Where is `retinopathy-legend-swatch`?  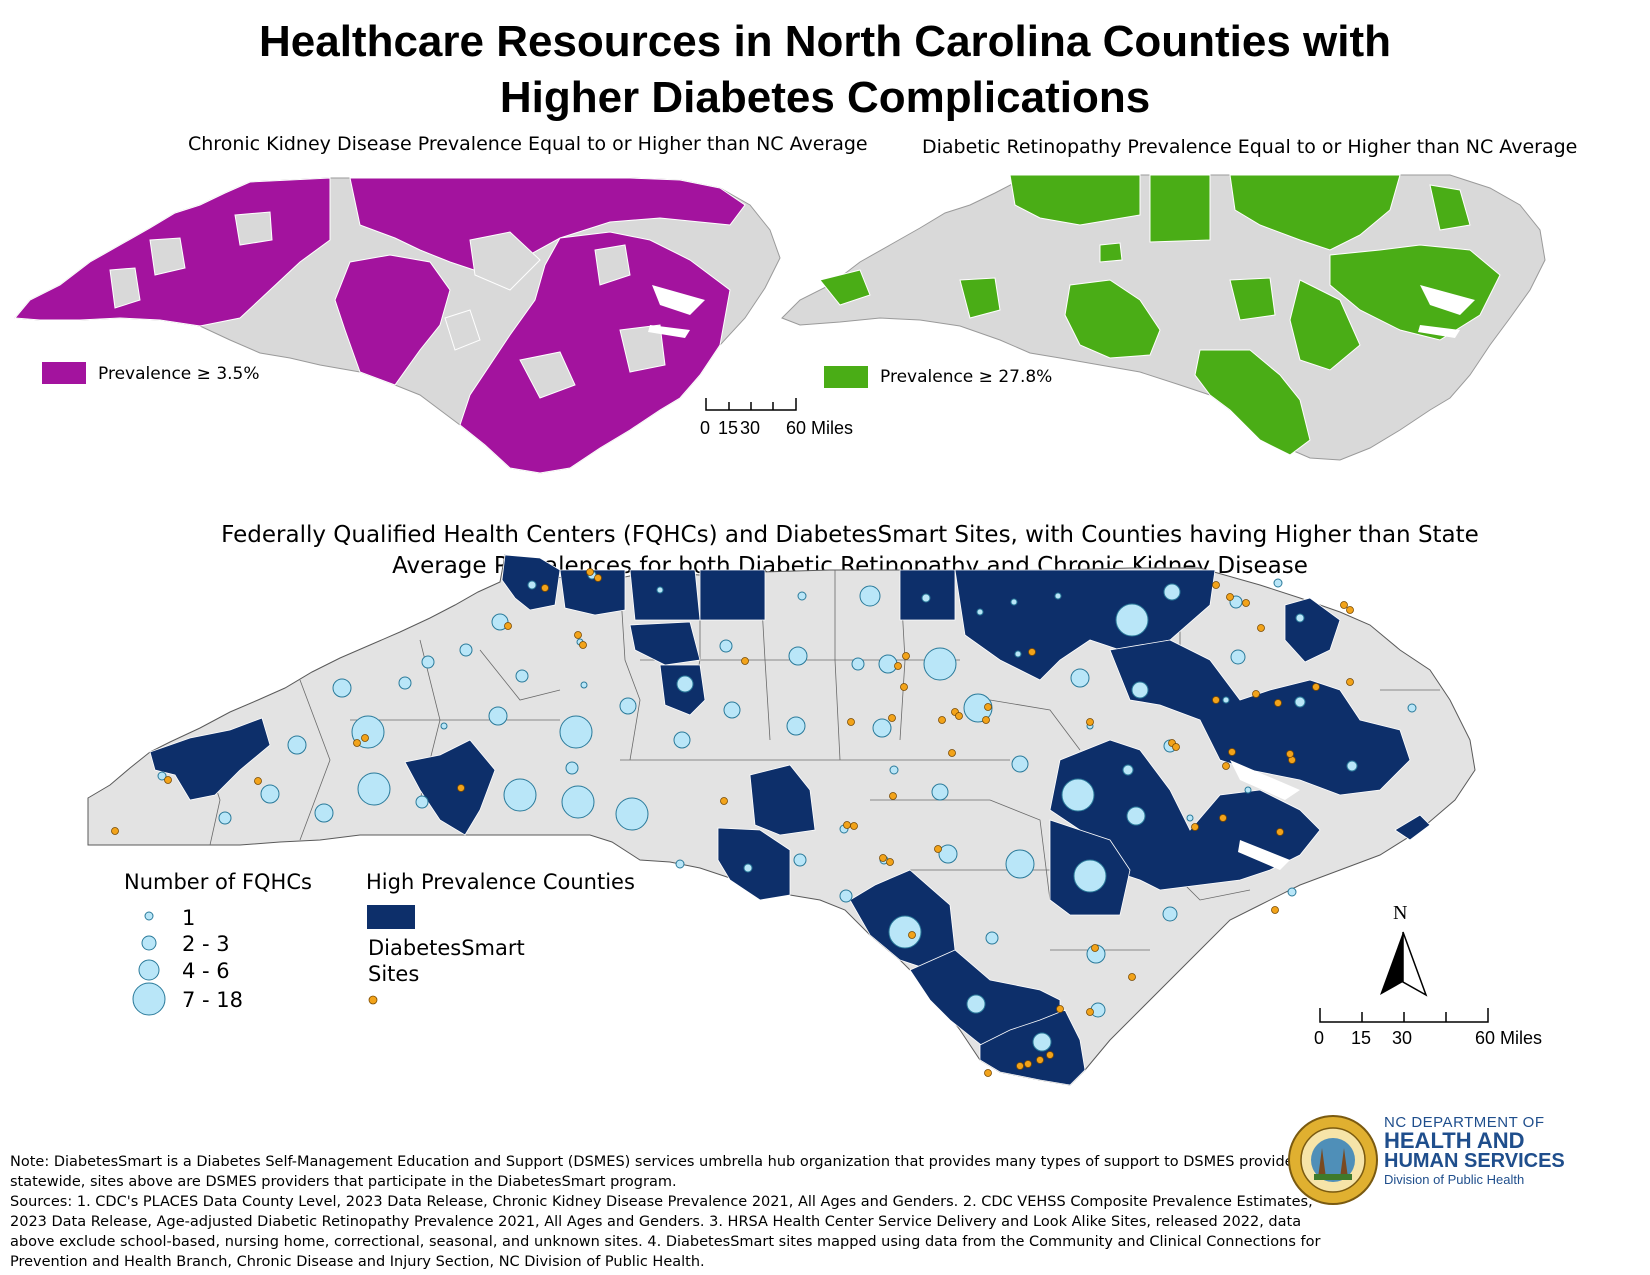
retinopathy-legend-swatch is located at coordinates (846, 377).